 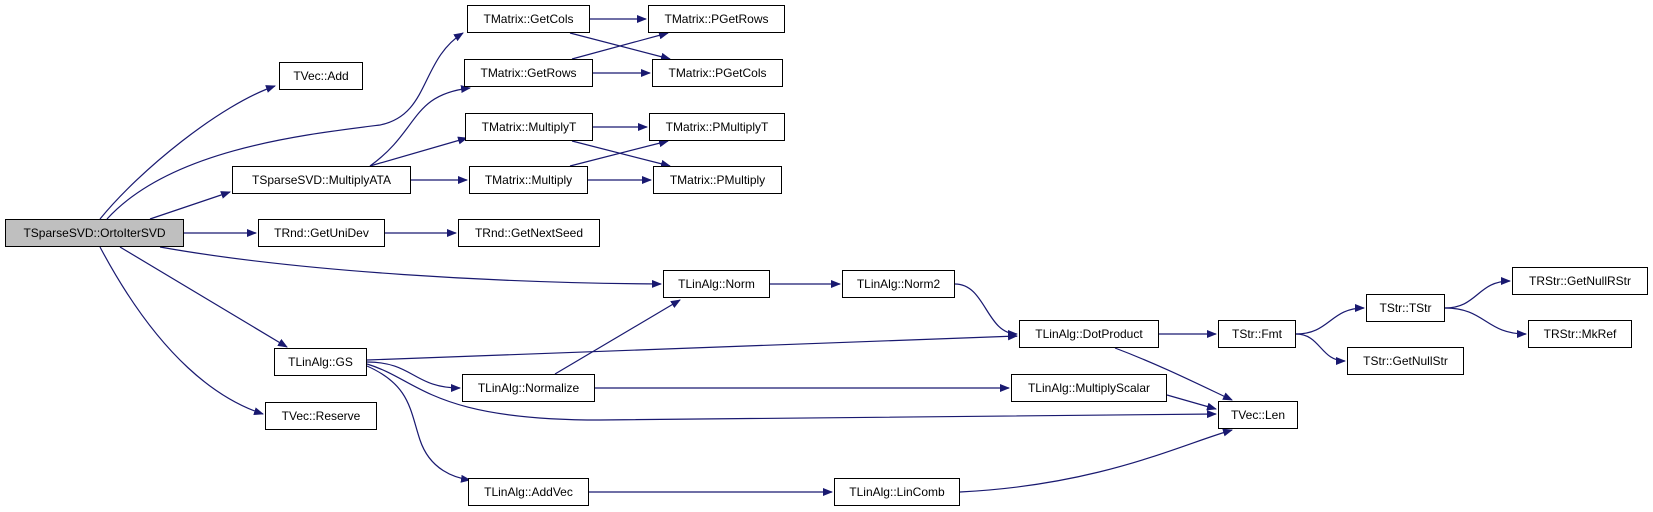 I want to click on node-norm2: TLinAlg::Norm2, so click(x=898, y=284).